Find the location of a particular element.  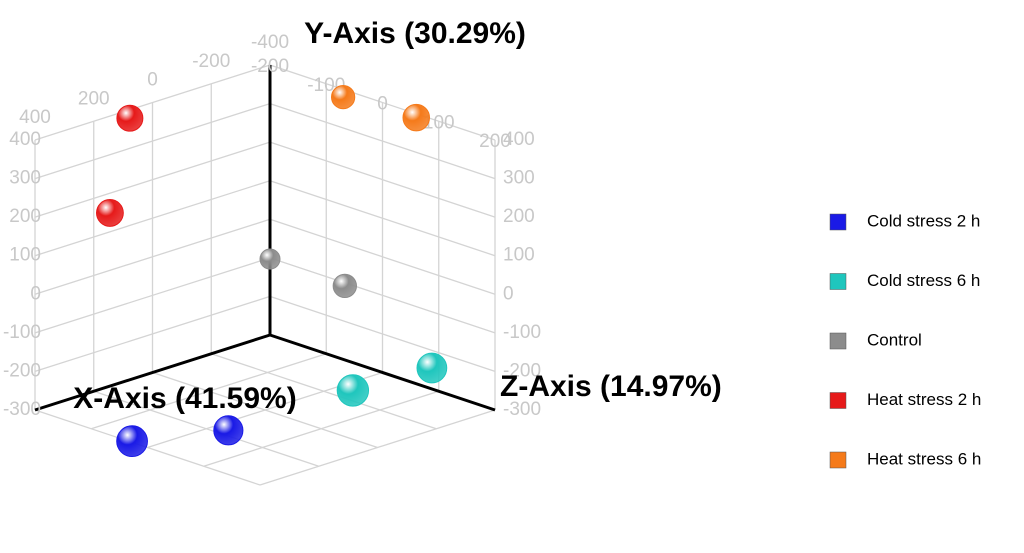

legend-label: Heat stress 2 h is located at coordinates (924, 399).